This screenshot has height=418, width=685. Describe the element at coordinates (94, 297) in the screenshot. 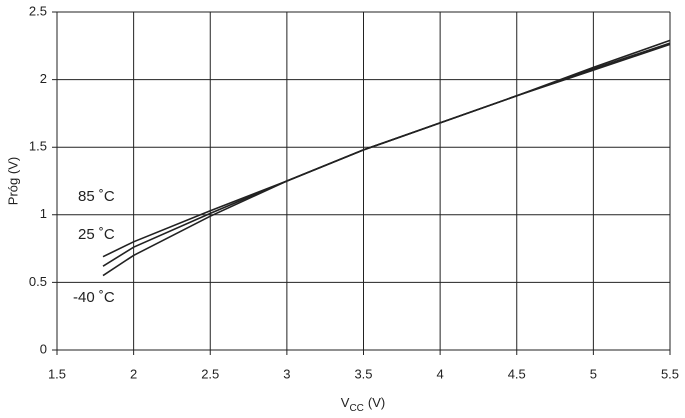

I see `series-label: -40 ˚C` at that location.